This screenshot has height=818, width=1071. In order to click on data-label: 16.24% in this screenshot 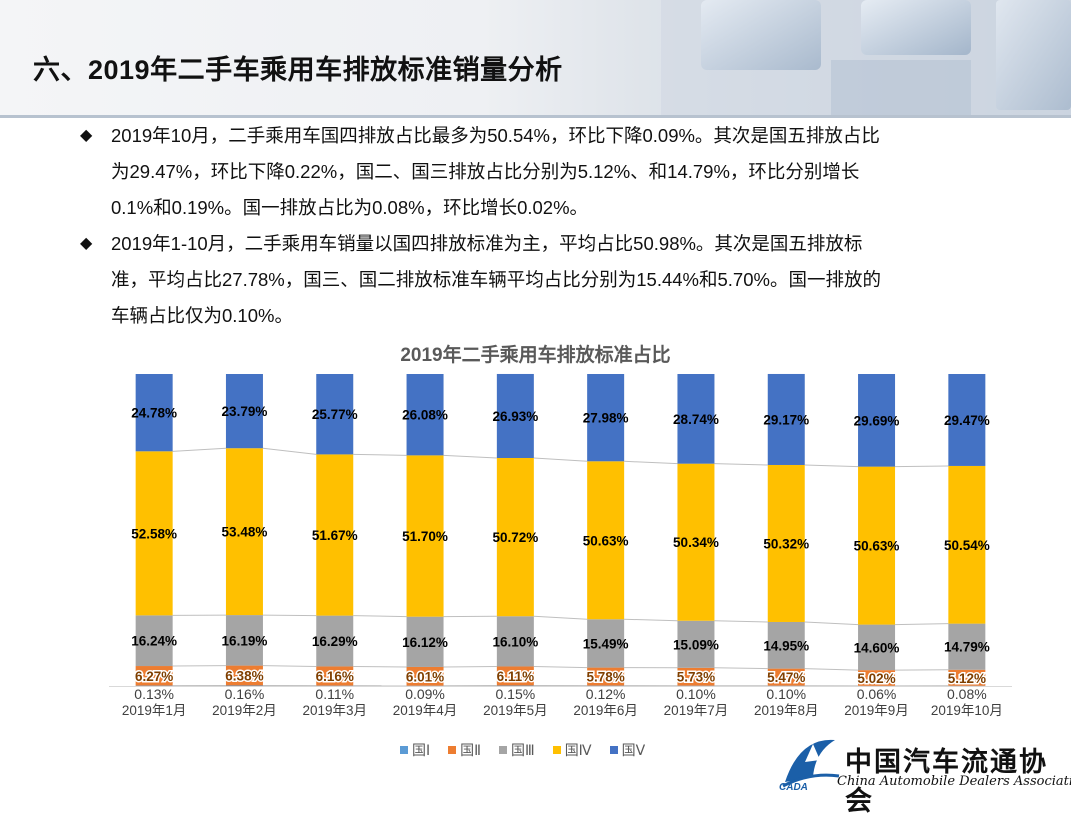, I will do `click(154, 641)`.